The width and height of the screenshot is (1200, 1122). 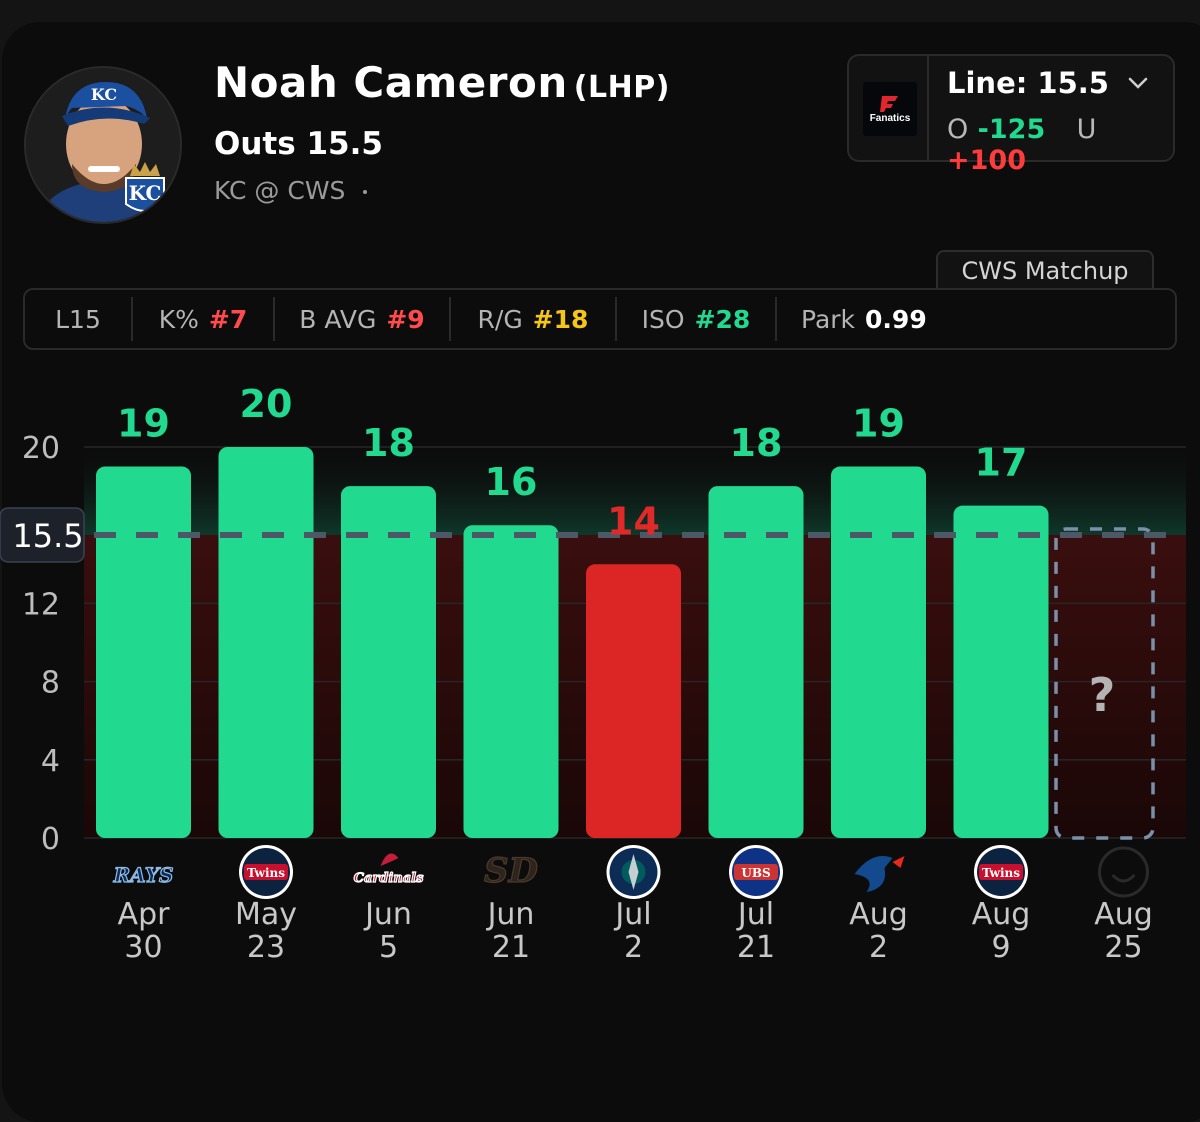 What do you see at coordinates (338, 319) in the screenshot?
I see `stat-label: B AVG` at bounding box center [338, 319].